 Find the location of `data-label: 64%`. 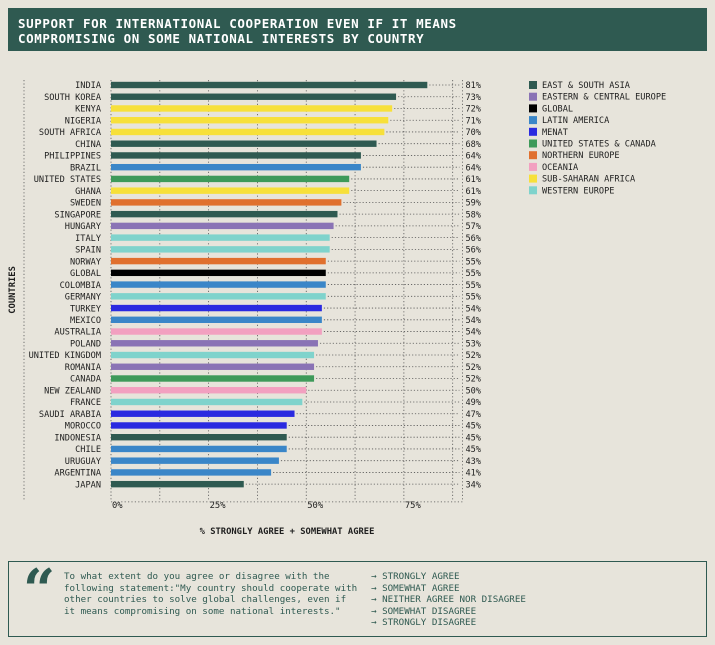

data-label: 64% is located at coordinates (473, 168).